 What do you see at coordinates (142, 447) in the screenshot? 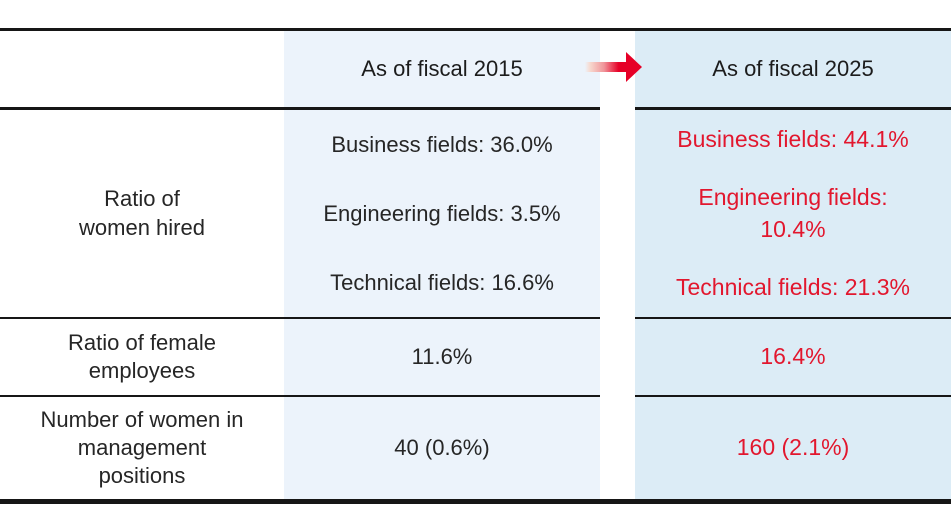
I see `row-label-women-in-management: Number of women in management positions` at bounding box center [142, 447].